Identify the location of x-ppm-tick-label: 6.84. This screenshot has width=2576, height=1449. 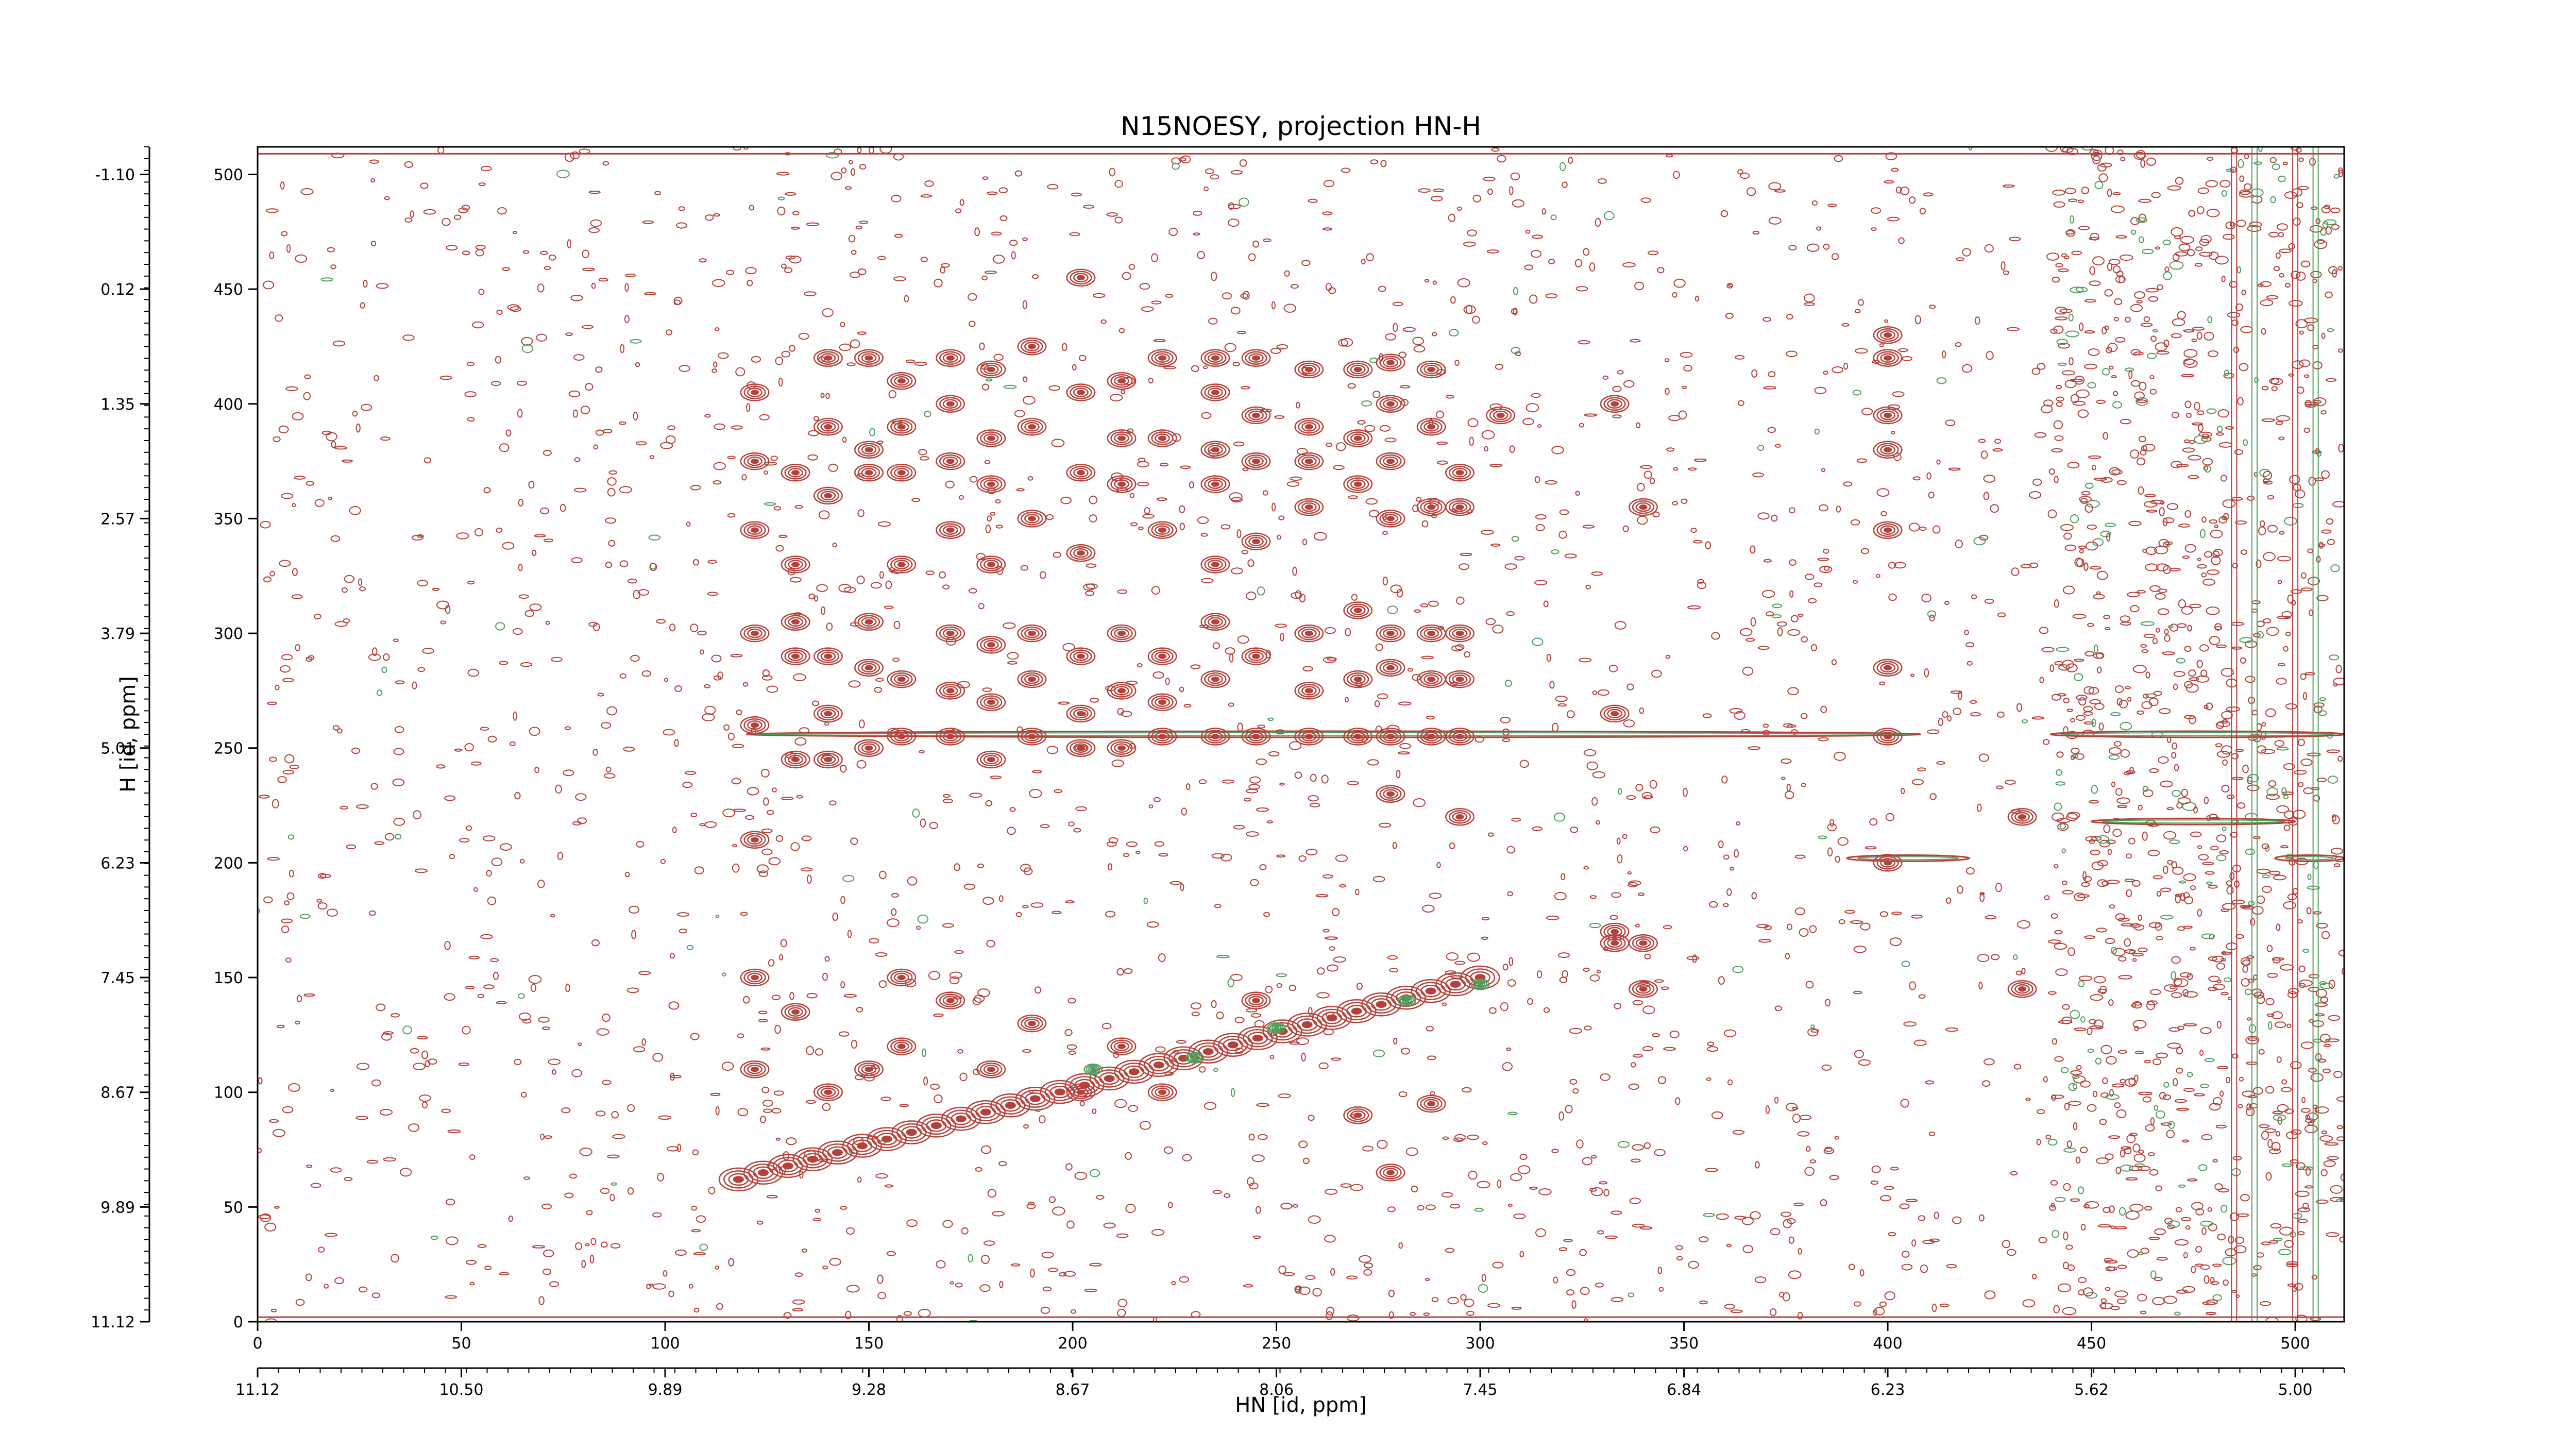
(1684, 1390).